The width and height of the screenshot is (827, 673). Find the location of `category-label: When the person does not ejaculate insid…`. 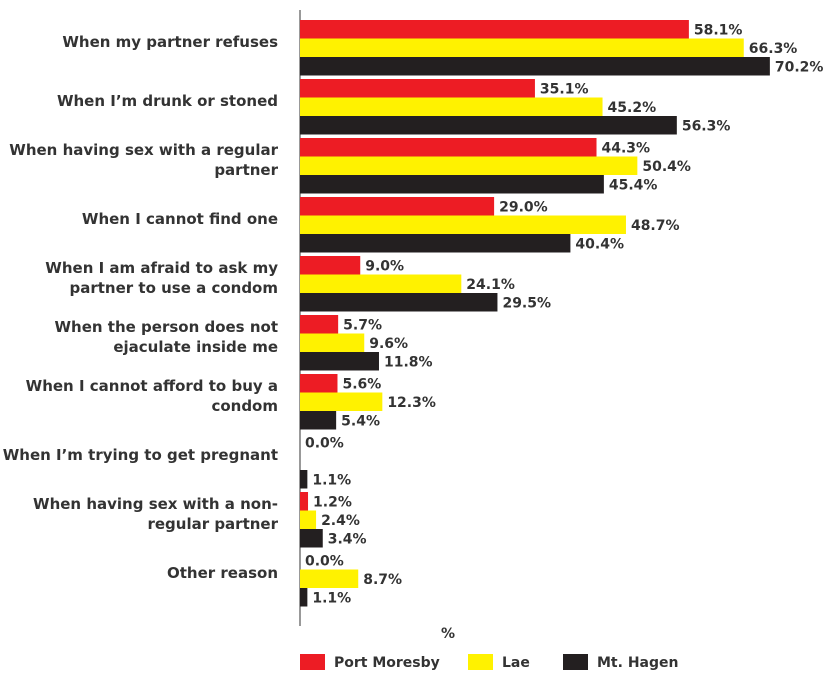

category-label: When the person does not ejaculate insid… is located at coordinates (166, 336).